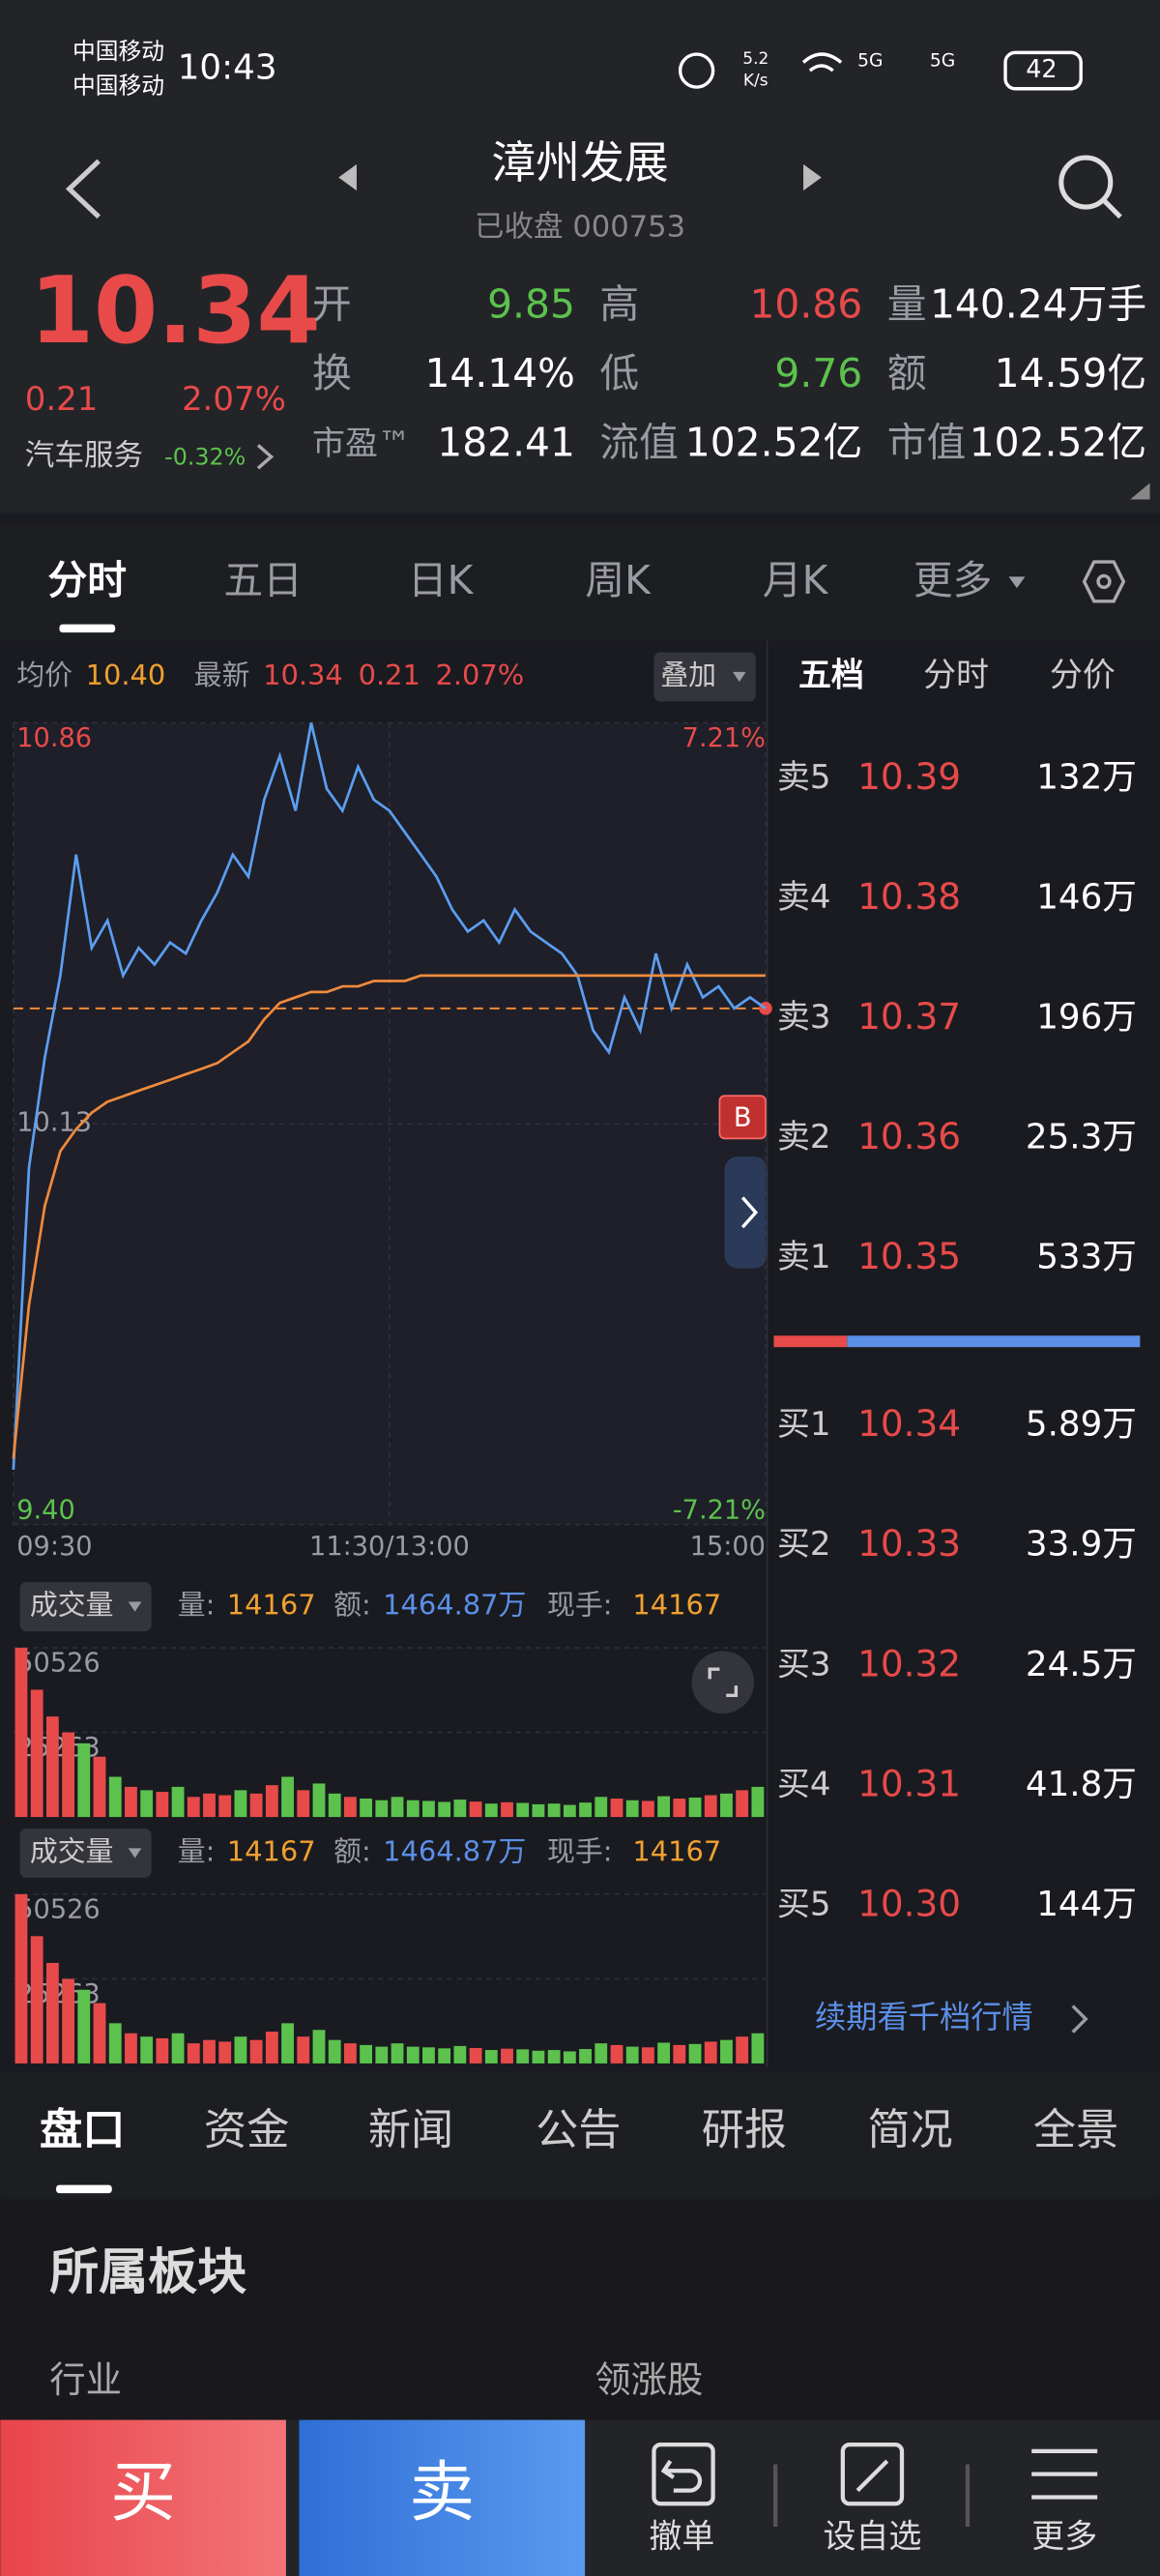 Image resolution: width=1160 pixels, height=2576 pixels. What do you see at coordinates (705, 677) in the screenshot?
I see `overlay-button` at bounding box center [705, 677].